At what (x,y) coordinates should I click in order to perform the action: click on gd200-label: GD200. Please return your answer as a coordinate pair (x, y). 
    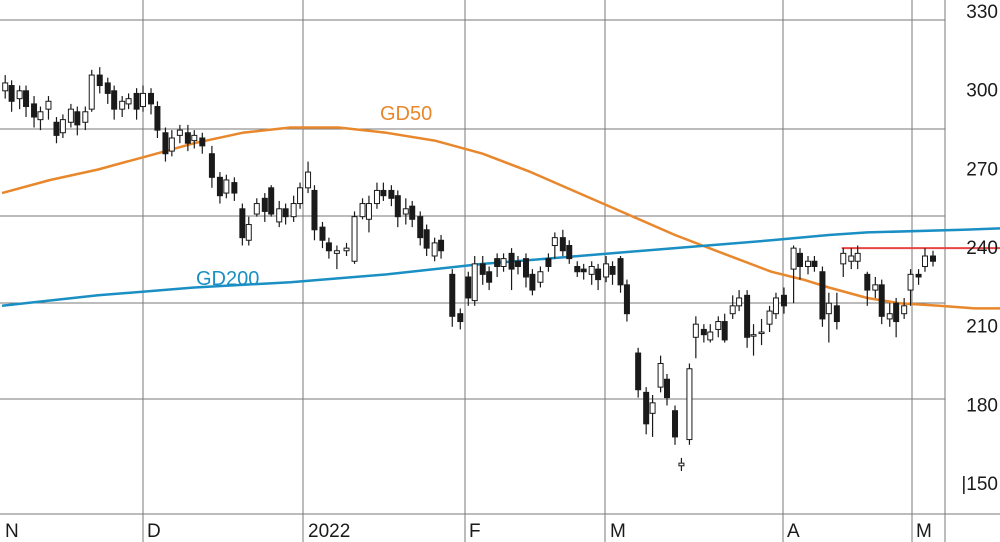
    Looking at the image, I should click on (227, 279).